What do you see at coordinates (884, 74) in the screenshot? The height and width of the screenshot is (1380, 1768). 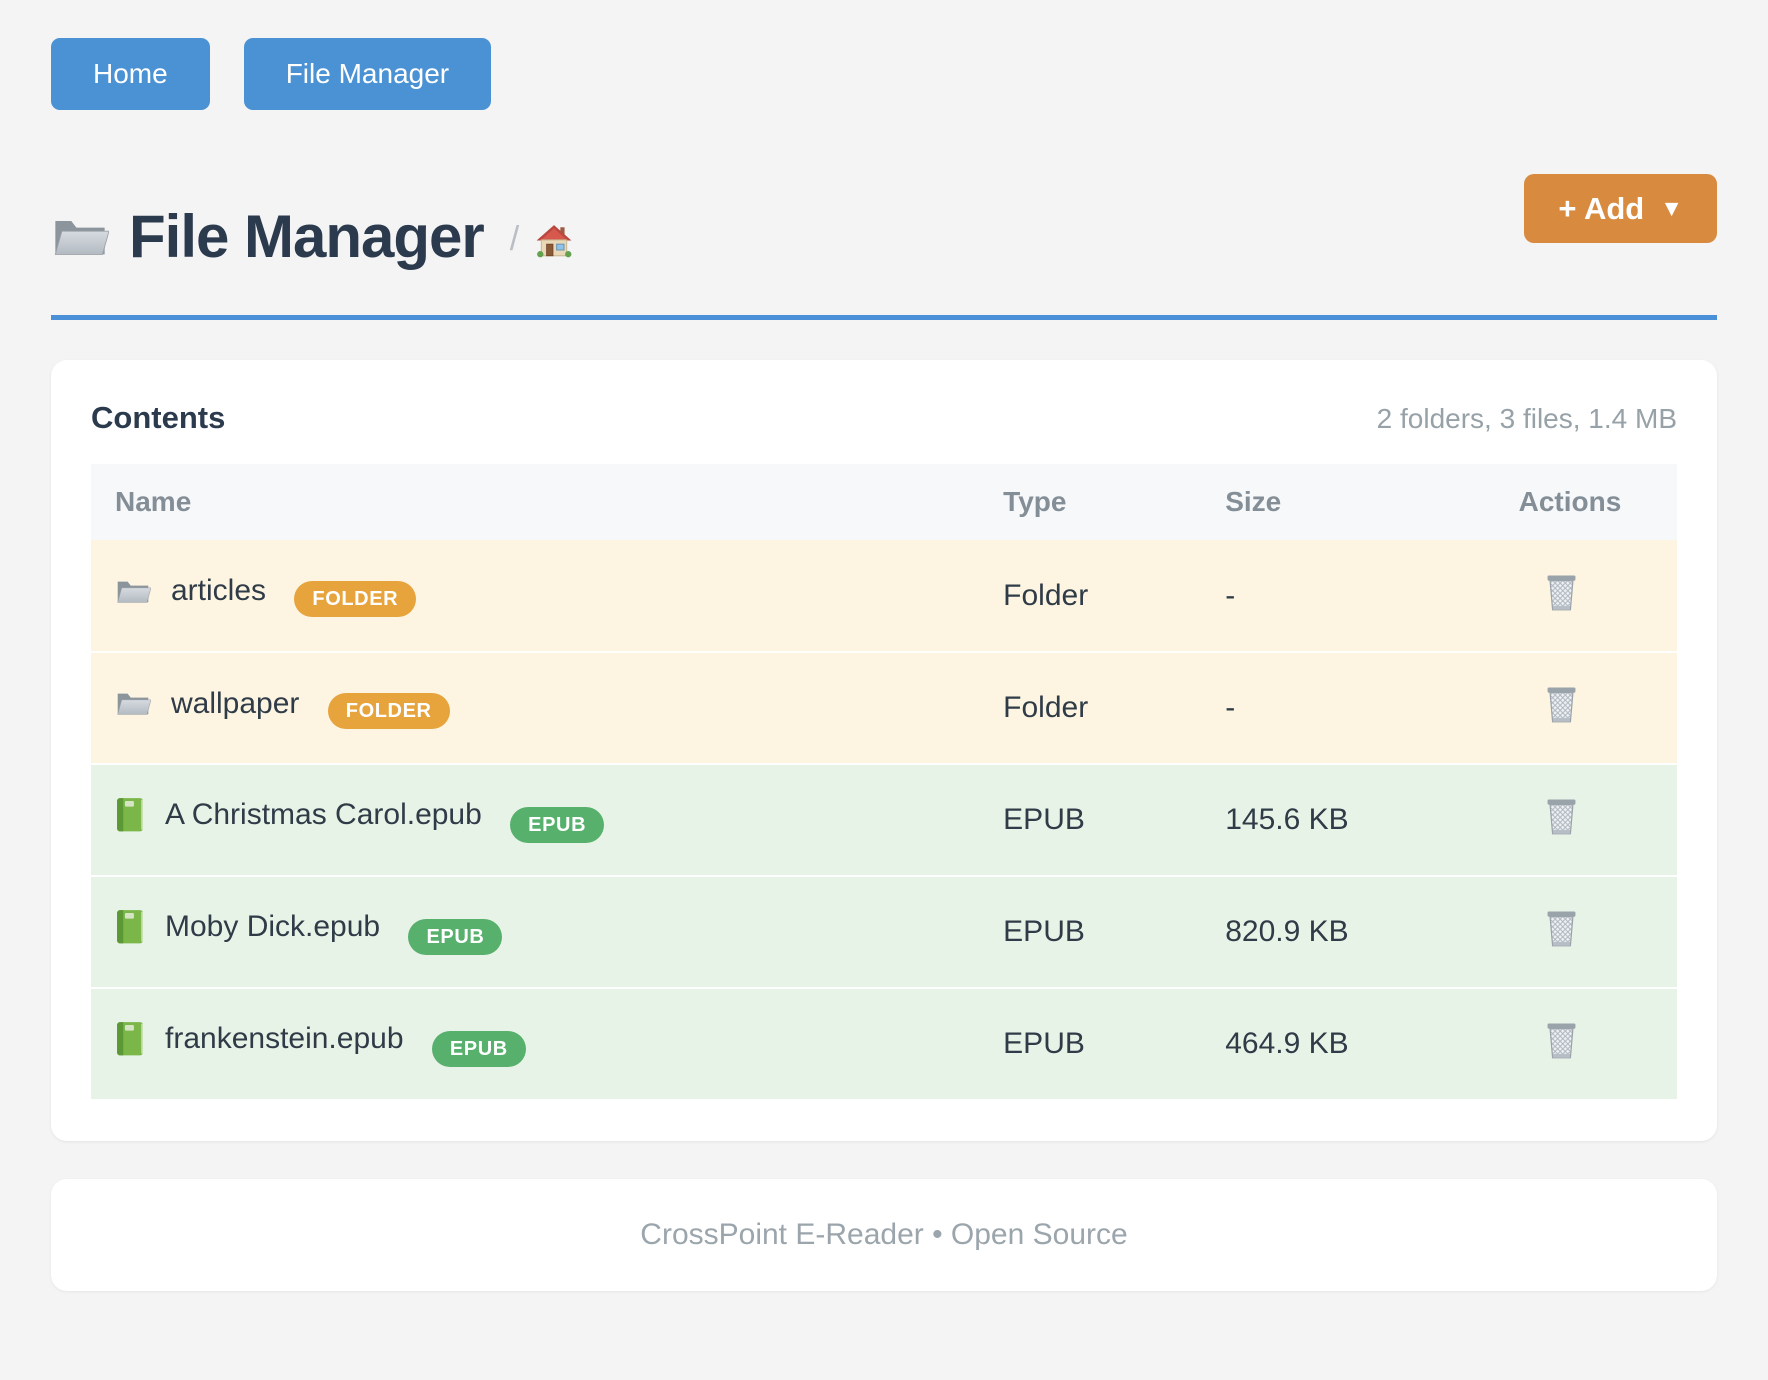 I see `top-nav: Home File Manager` at bounding box center [884, 74].